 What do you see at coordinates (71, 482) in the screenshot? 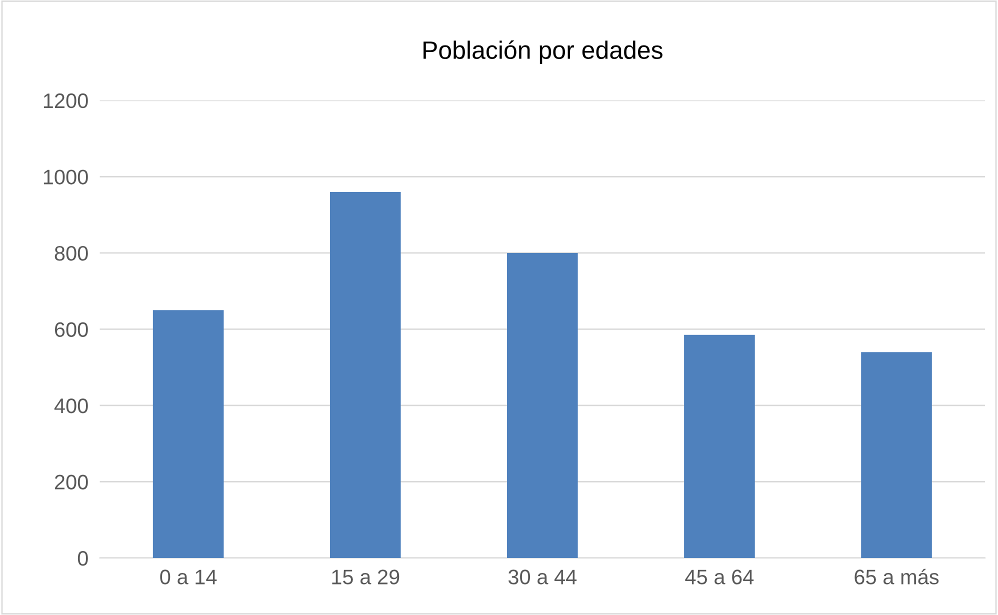
I see `y-tick-label: 200` at bounding box center [71, 482].